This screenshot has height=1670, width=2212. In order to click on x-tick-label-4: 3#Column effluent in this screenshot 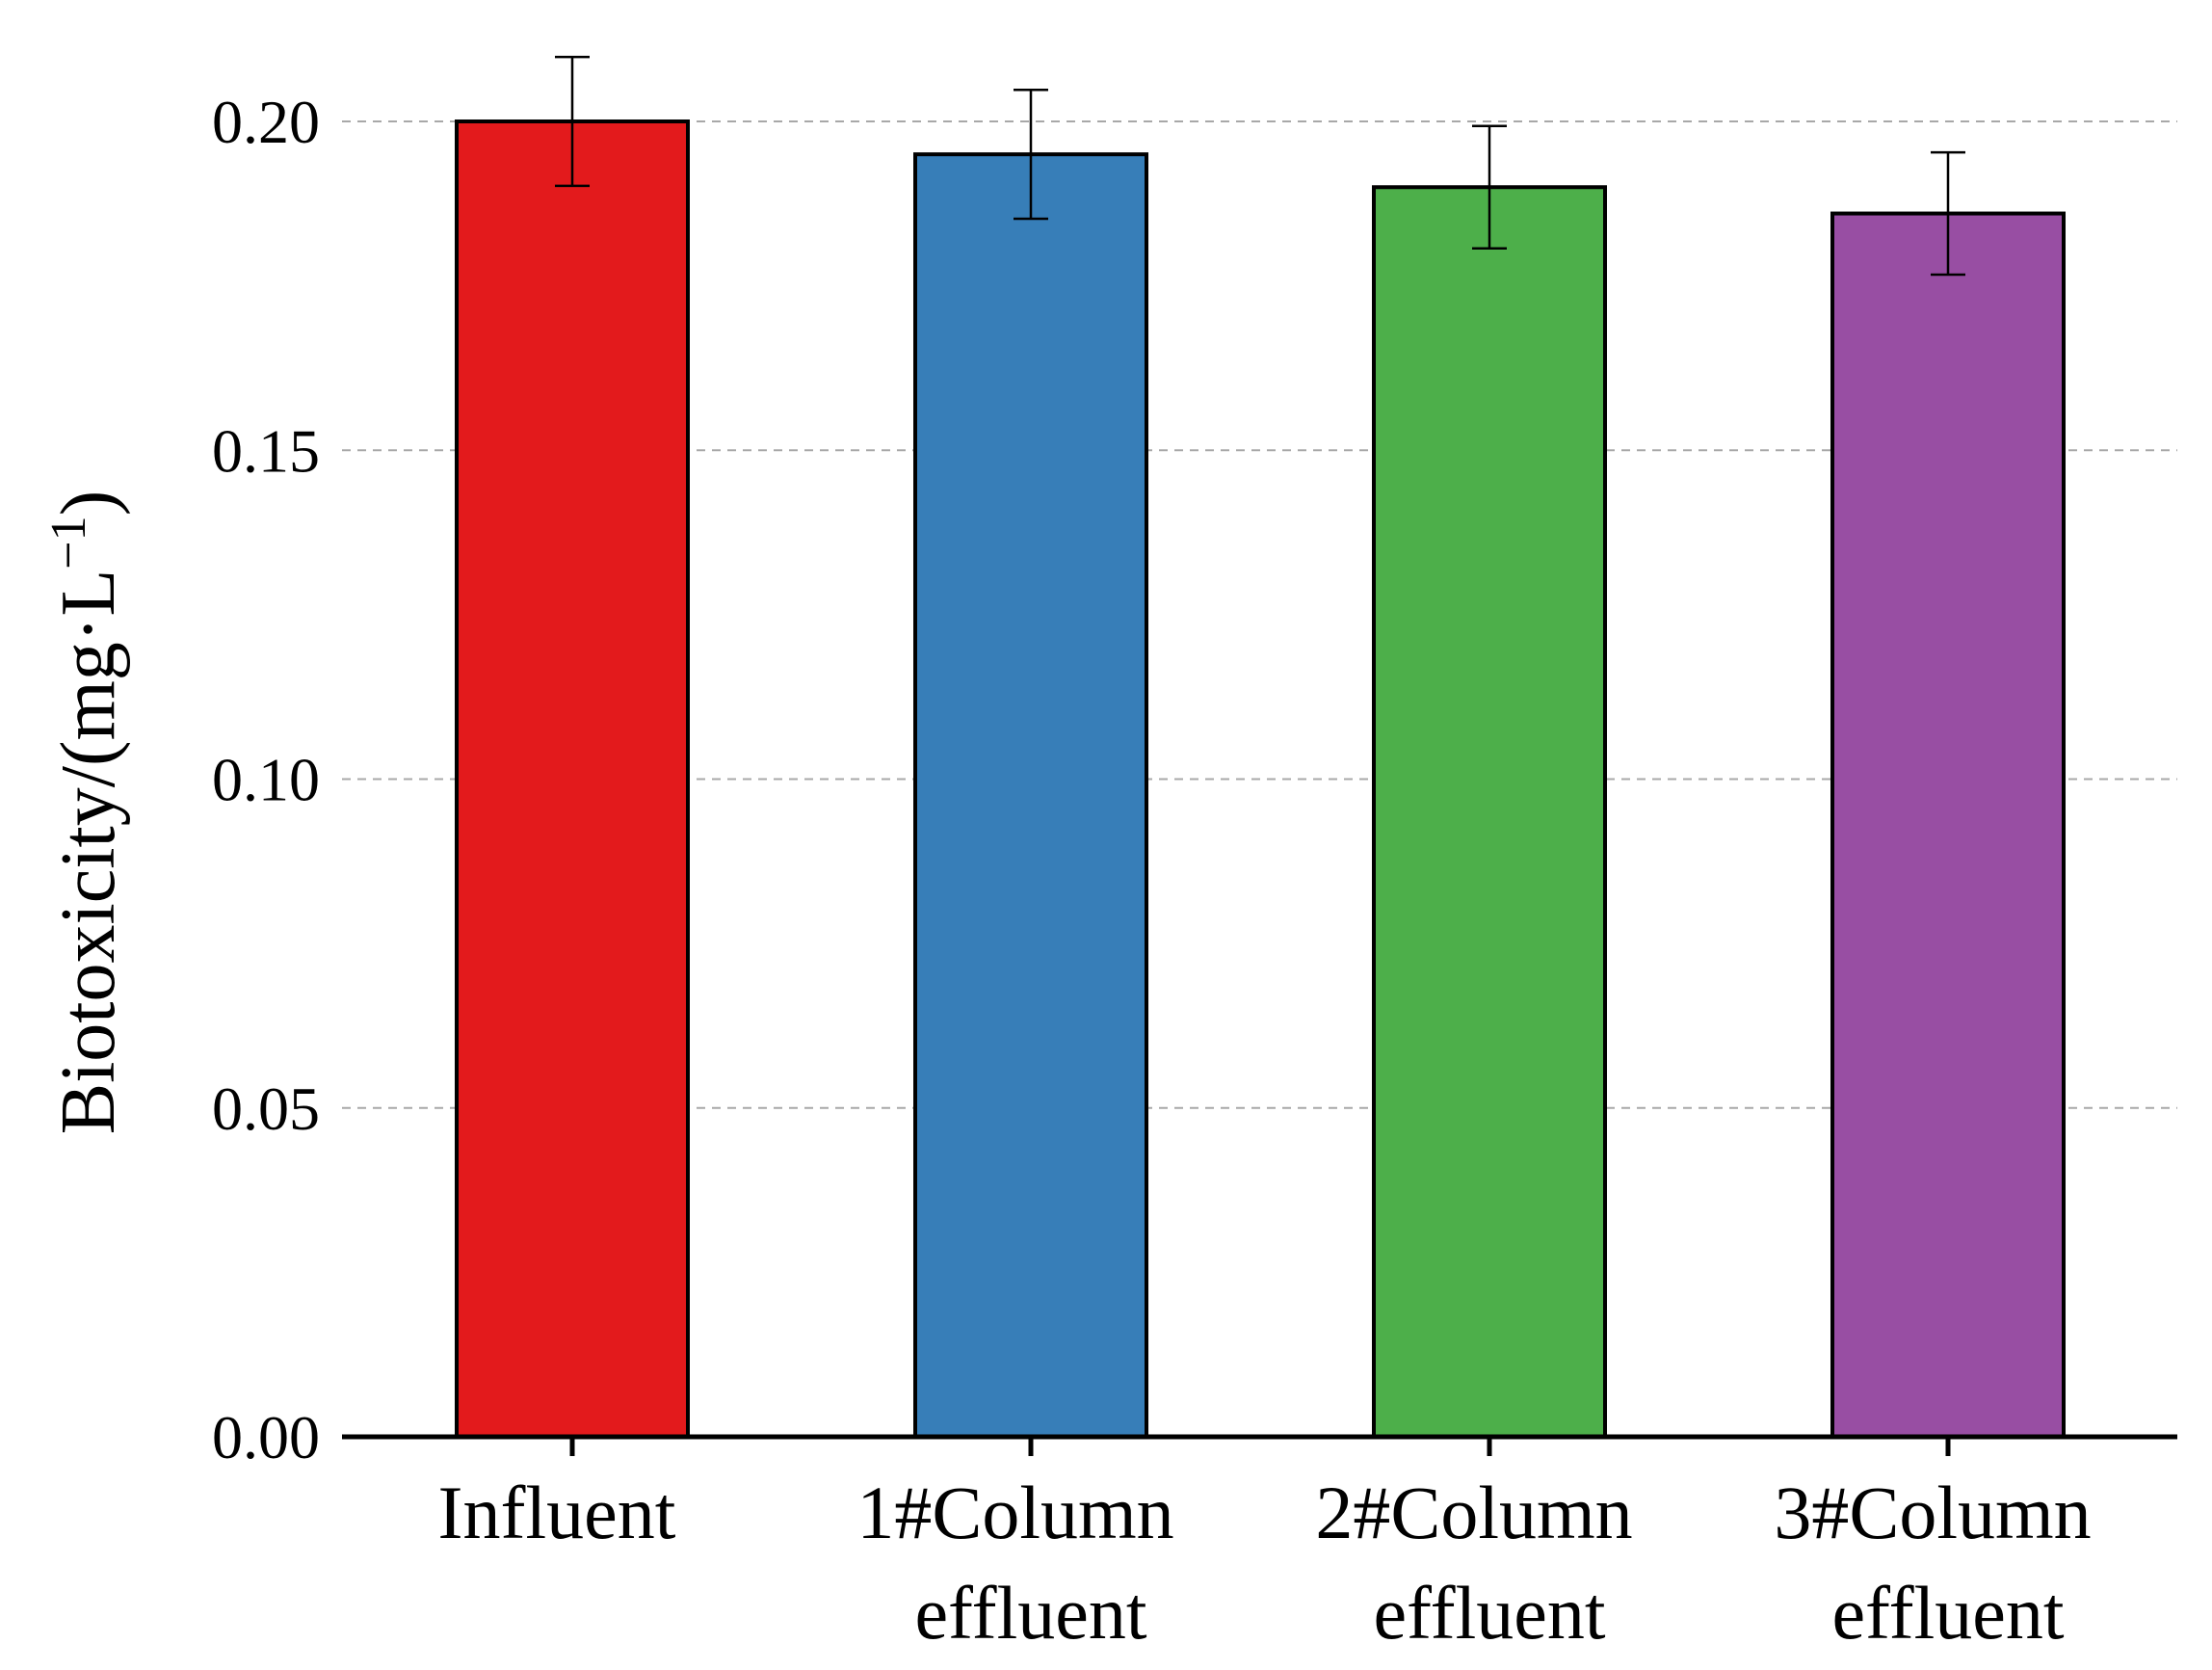, I will do `click(1932, 1563)`.